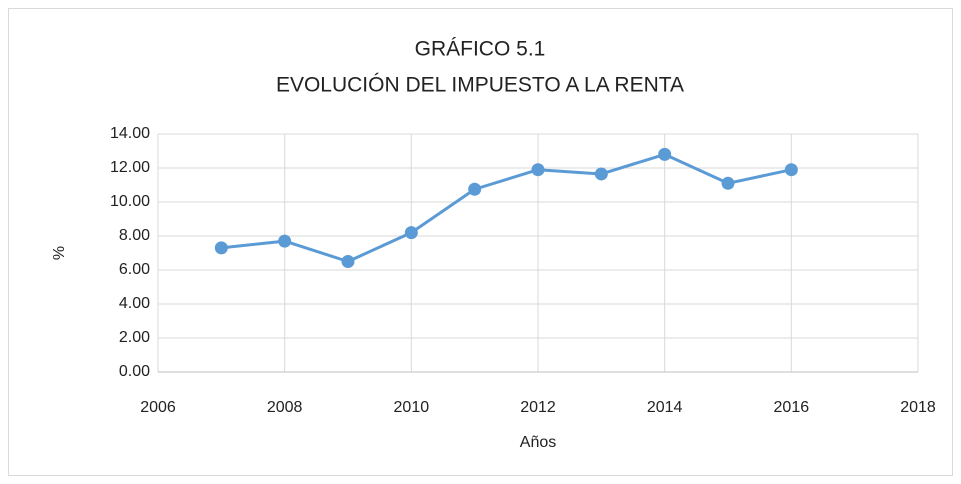 This screenshot has height=484, width=961. Describe the element at coordinates (918, 407) in the screenshot. I see `x-tick-label: 2018` at that location.